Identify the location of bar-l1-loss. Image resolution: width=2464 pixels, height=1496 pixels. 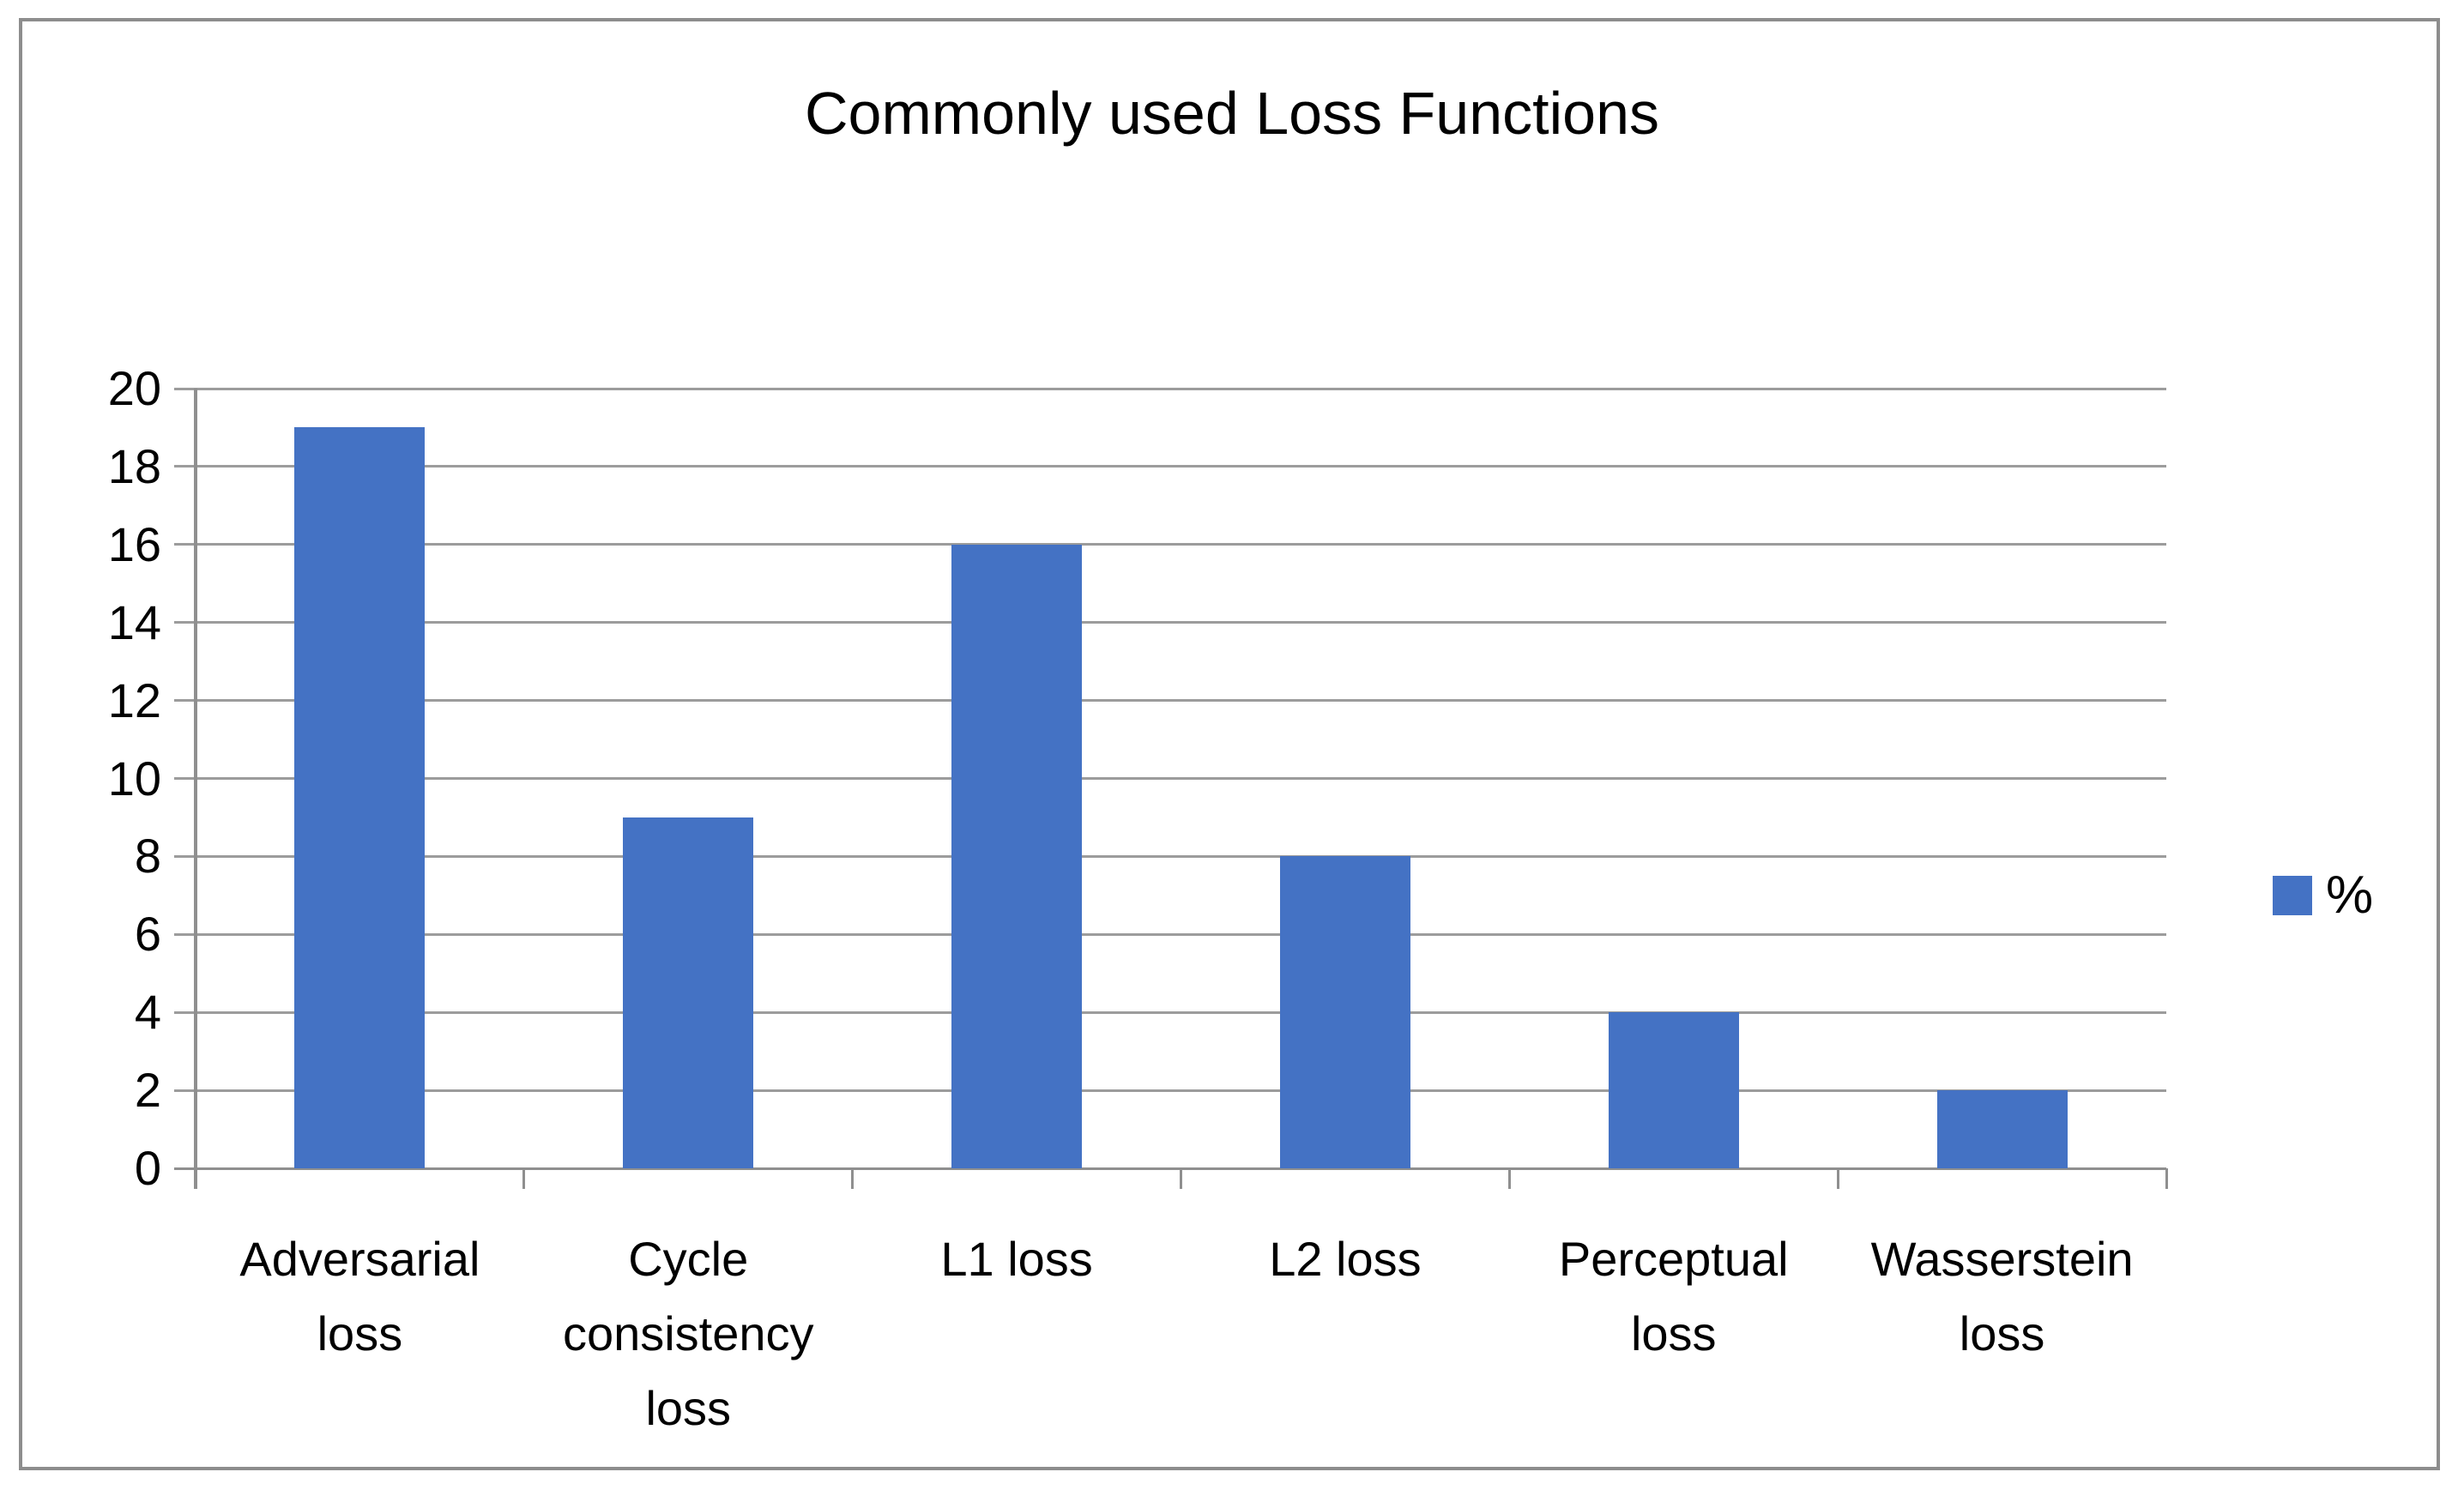
(1017, 856).